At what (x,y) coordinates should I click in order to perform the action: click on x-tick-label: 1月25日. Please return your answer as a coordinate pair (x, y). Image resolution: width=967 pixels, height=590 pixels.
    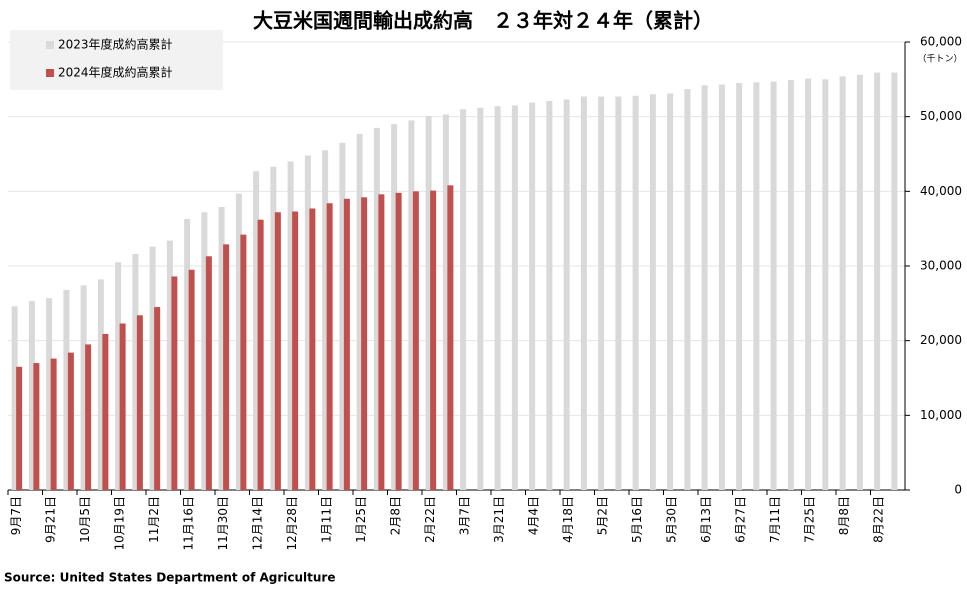
    Looking at the image, I should click on (361, 519).